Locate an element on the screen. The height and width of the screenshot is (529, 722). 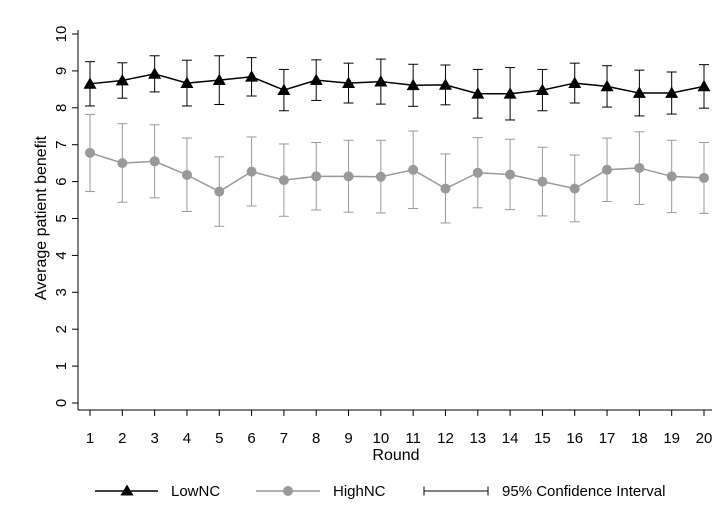
legend-highnc-circle-icon is located at coordinates (288, 491).